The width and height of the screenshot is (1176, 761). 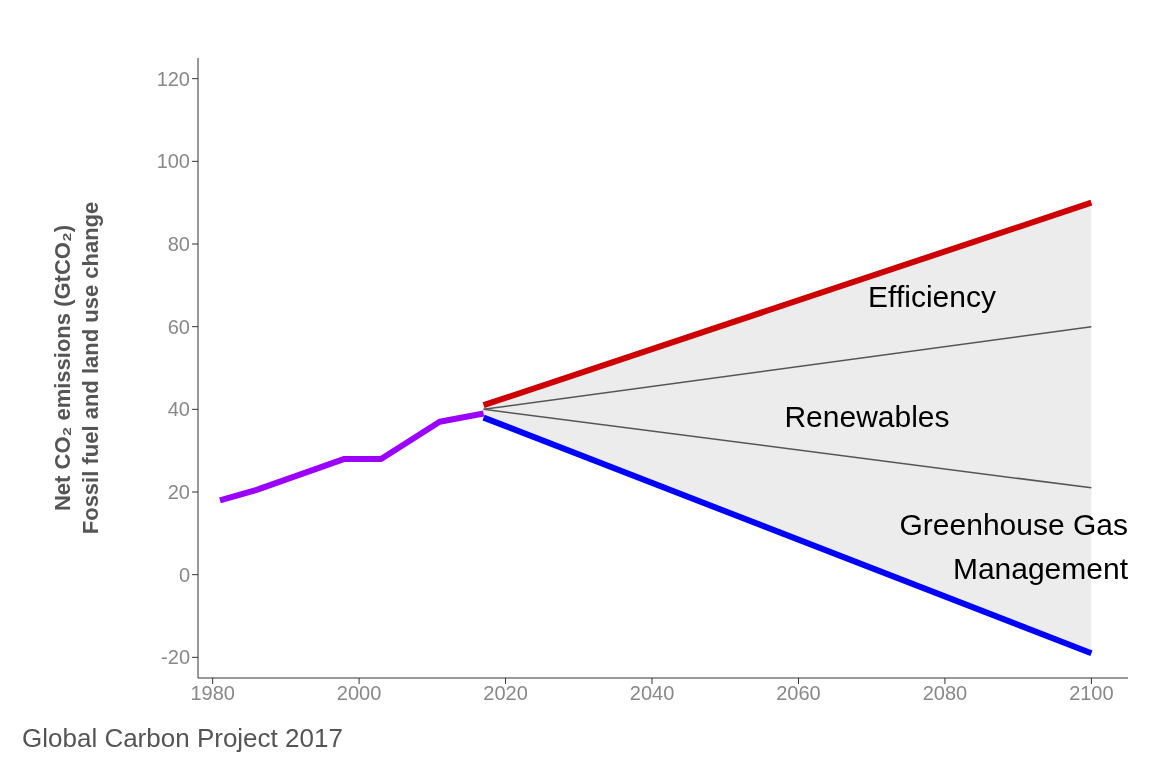 What do you see at coordinates (867, 417) in the screenshot?
I see `annotation: Renewables` at bounding box center [867, 417].